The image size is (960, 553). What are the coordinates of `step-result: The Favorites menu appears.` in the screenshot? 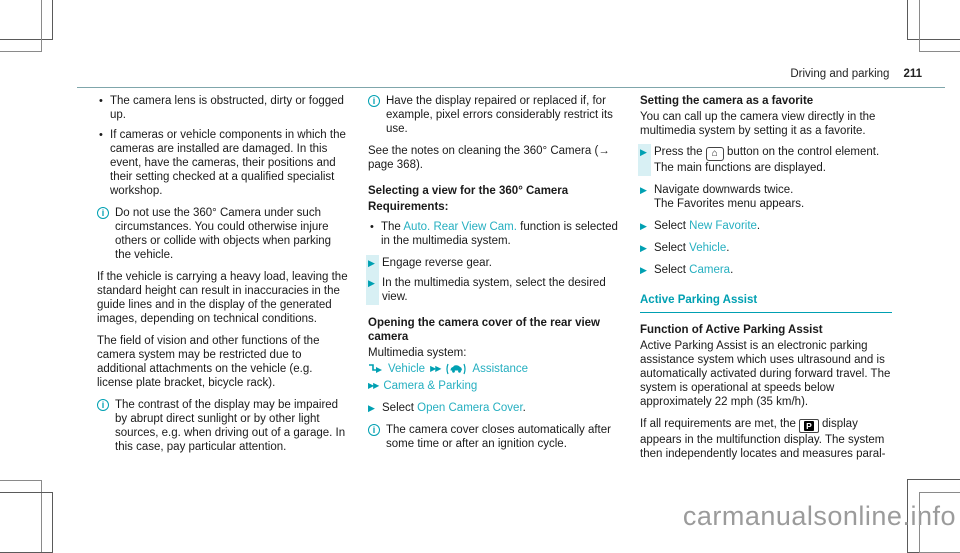 It's located at (729, 204).